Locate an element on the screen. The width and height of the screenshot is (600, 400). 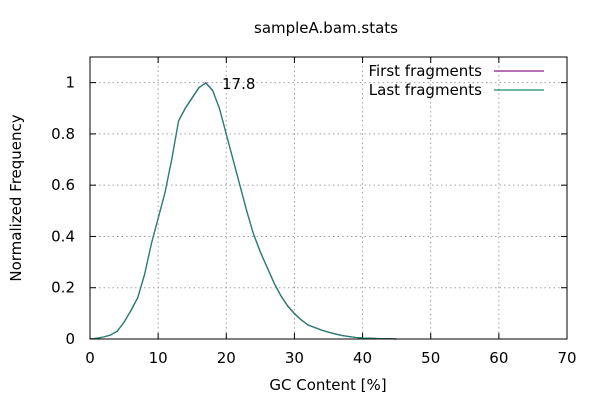
x-tick-label: 50 is located at coordinates (430, 358).